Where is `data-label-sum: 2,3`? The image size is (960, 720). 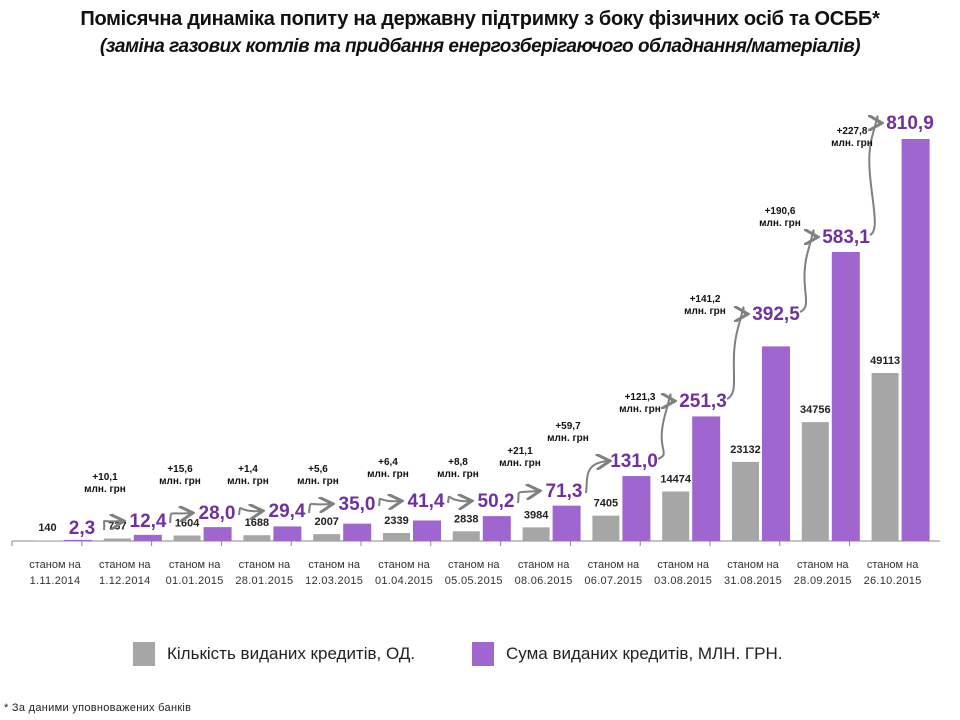 data-label-sum: 2,3 is located at coordinates (82, 528).